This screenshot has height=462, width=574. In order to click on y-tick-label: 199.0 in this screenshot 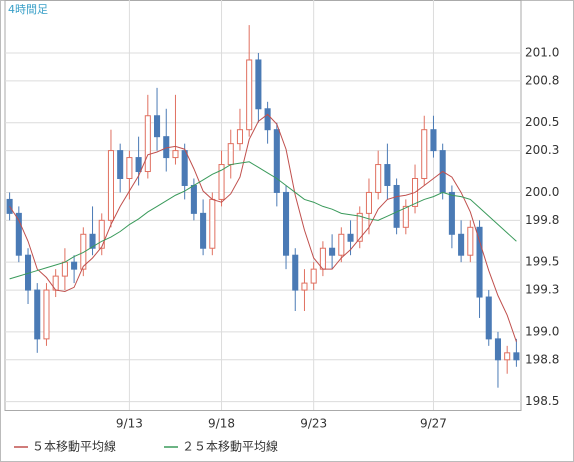, I will do `click(542, 331)`.